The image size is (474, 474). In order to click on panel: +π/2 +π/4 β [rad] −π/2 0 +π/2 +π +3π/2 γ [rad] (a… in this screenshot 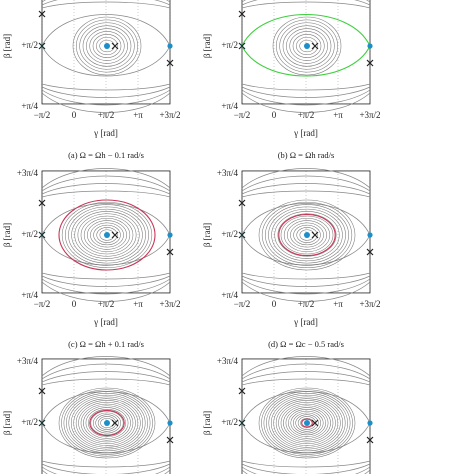, I will do `click(91, 80)`.